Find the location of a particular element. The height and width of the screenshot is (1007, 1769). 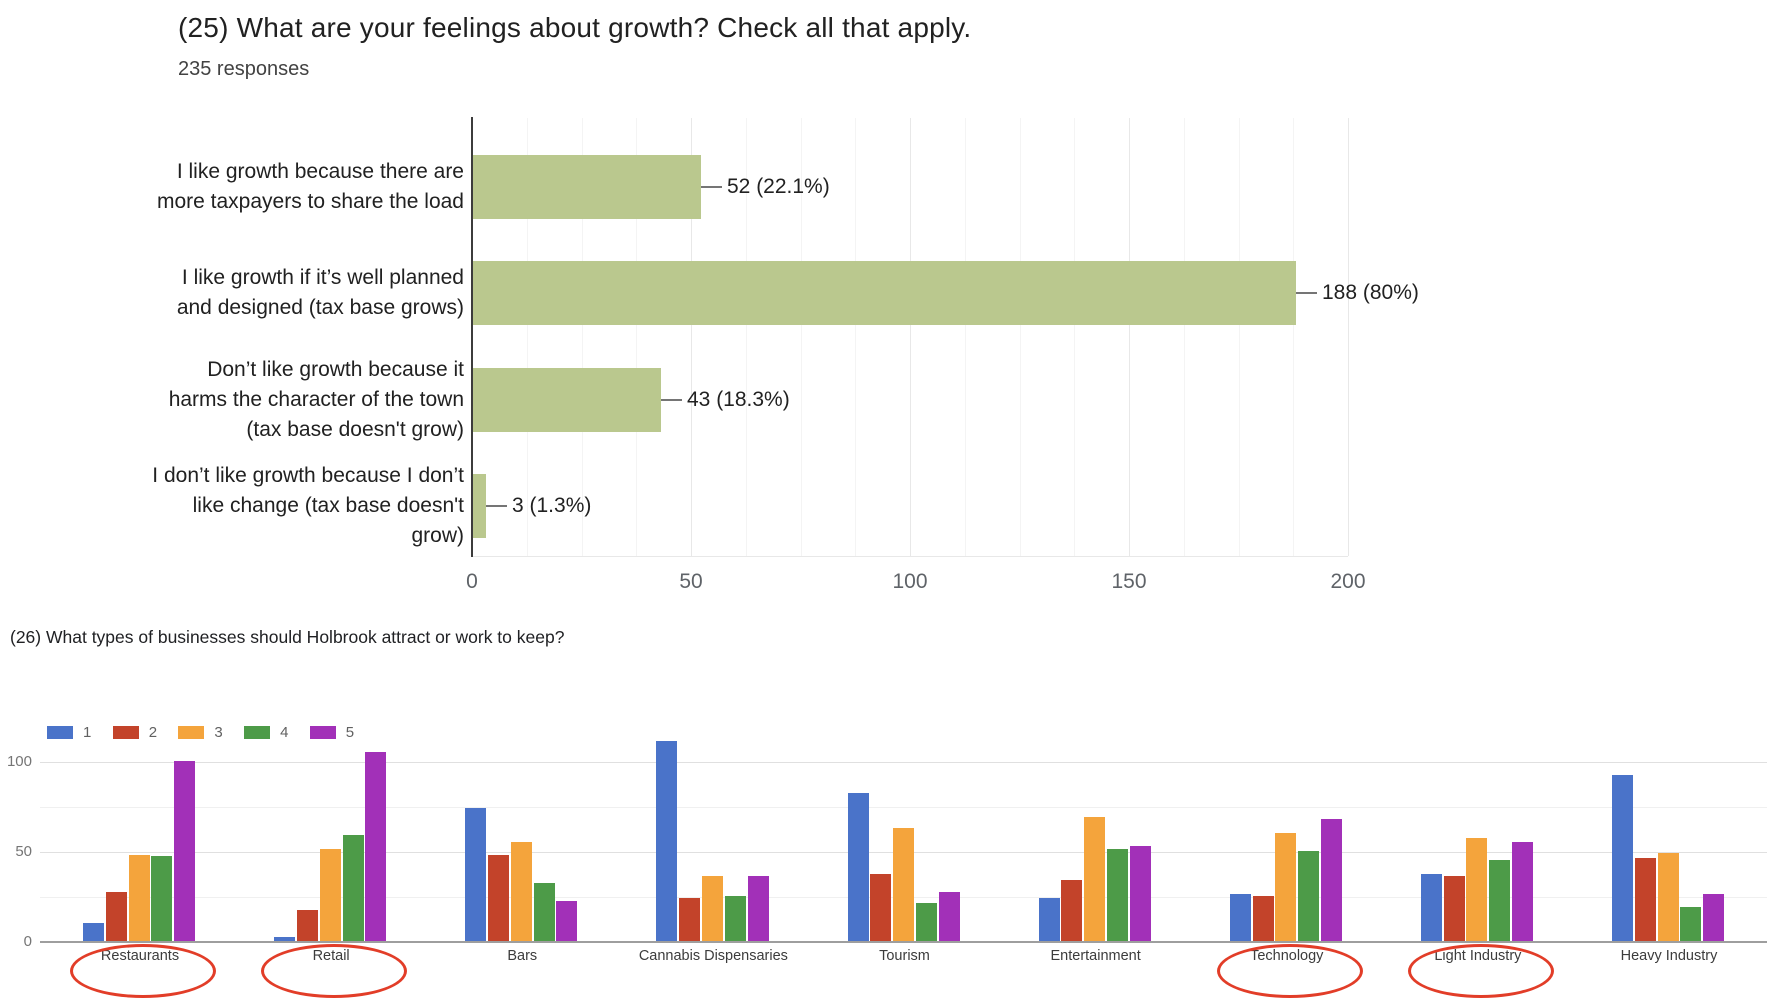

y-tick-label: 50 is located at coordinates (23, 851).